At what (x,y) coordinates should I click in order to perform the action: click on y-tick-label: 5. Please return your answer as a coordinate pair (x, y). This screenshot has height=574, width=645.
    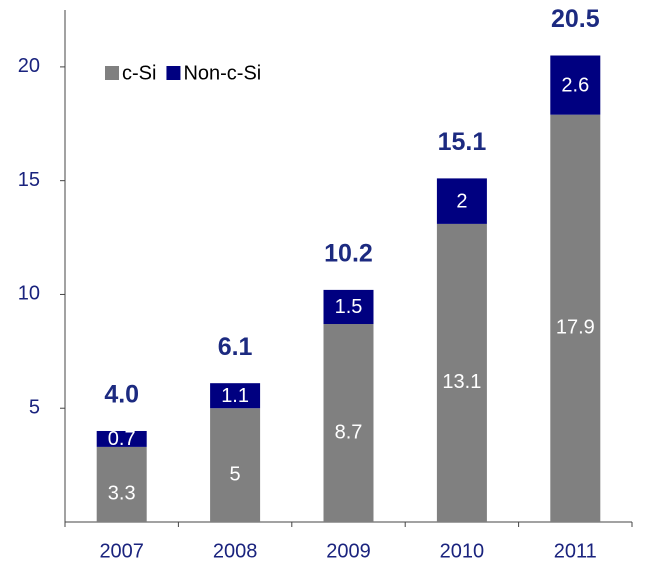
    Looking at the image, I should click on (34, 408).